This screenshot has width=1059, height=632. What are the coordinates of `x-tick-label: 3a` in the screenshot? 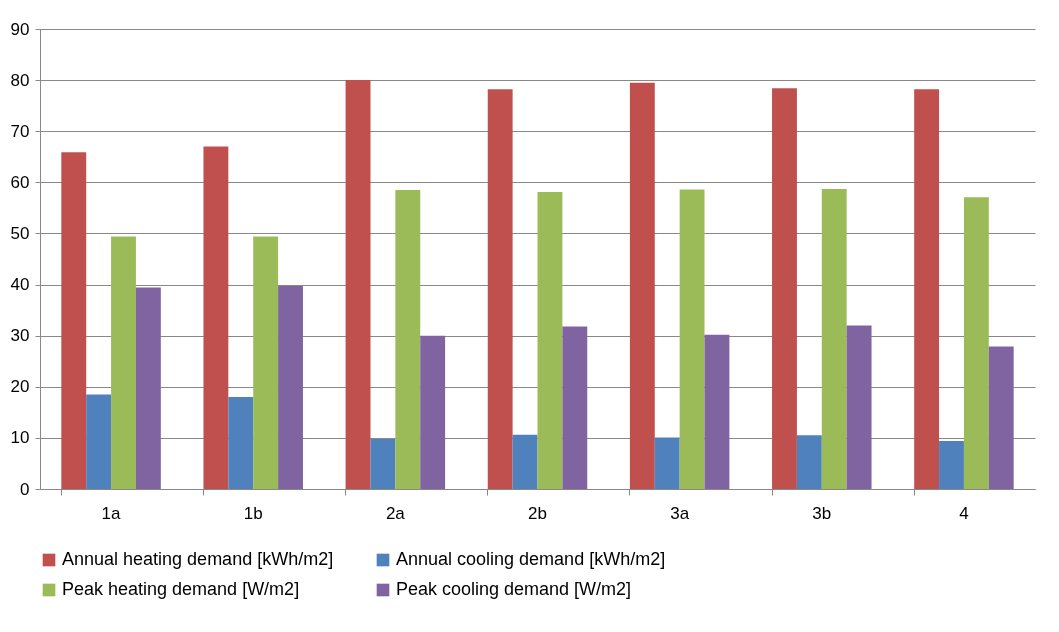 It's located at (680, 513).